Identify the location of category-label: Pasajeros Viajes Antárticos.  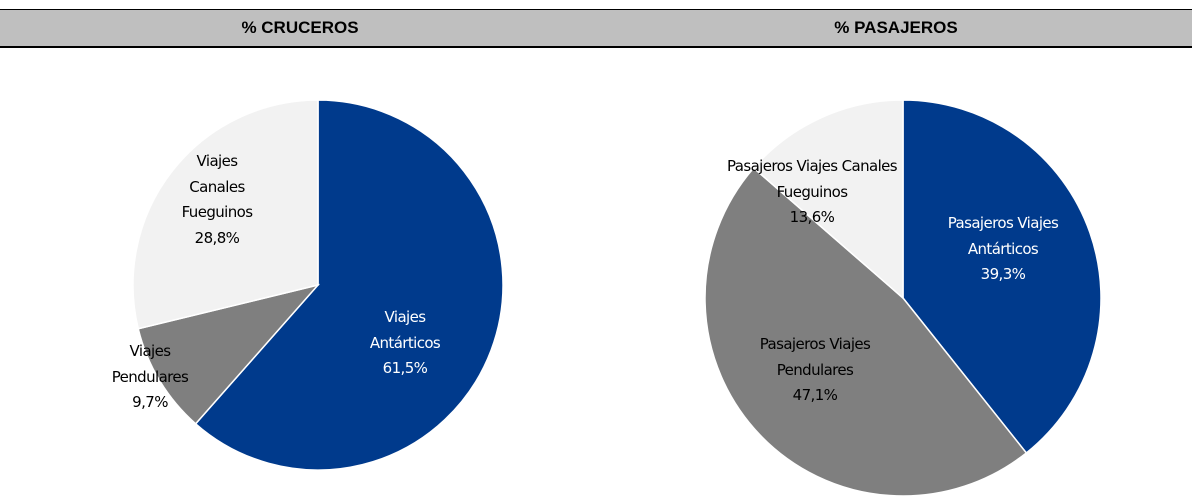
(1003, 236).